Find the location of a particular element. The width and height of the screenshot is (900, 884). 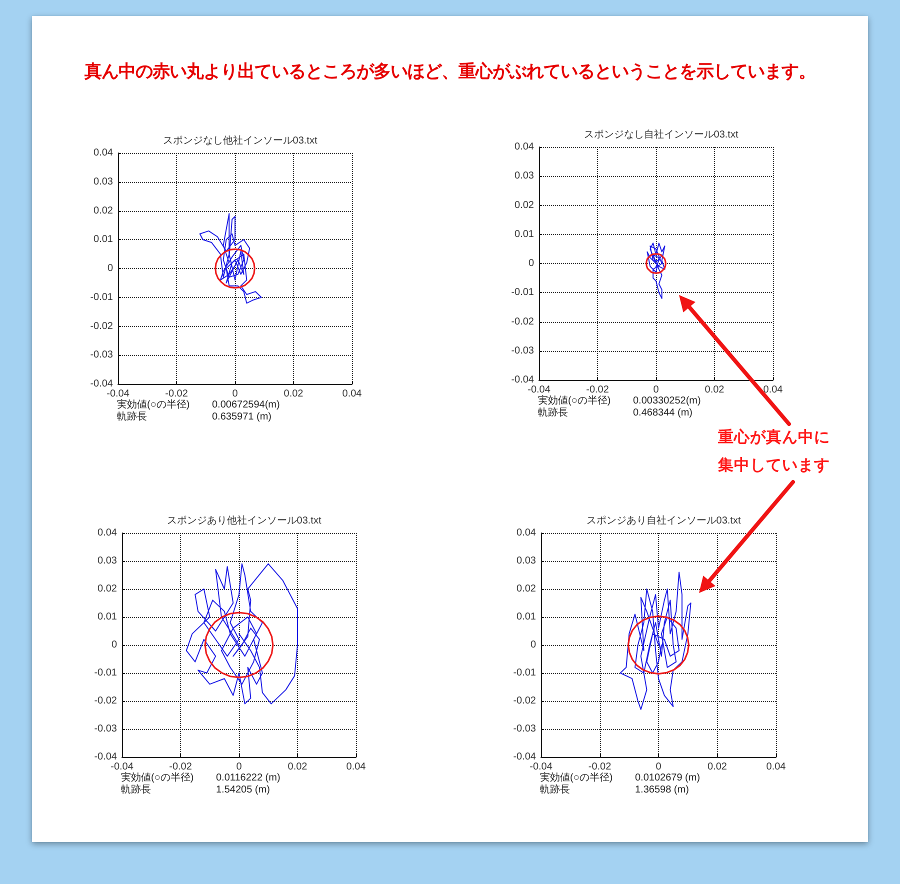

text: 集中しています is located at coordinates (774, 465).